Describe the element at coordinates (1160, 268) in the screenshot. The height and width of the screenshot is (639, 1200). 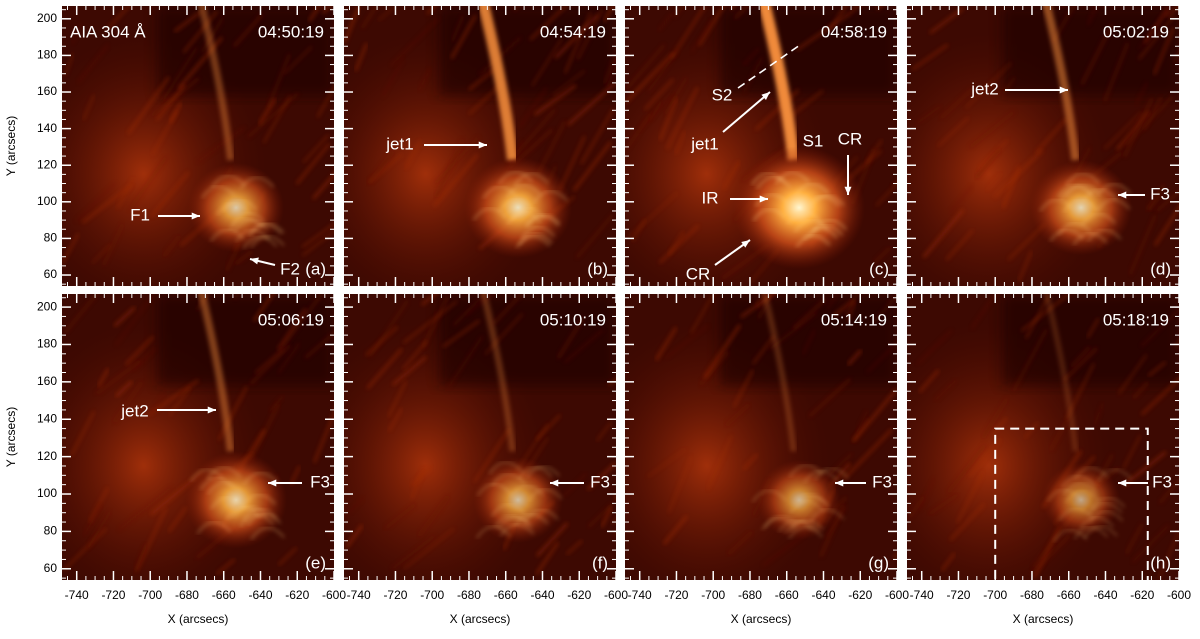
I see `panel-letter: (d)` at that location.